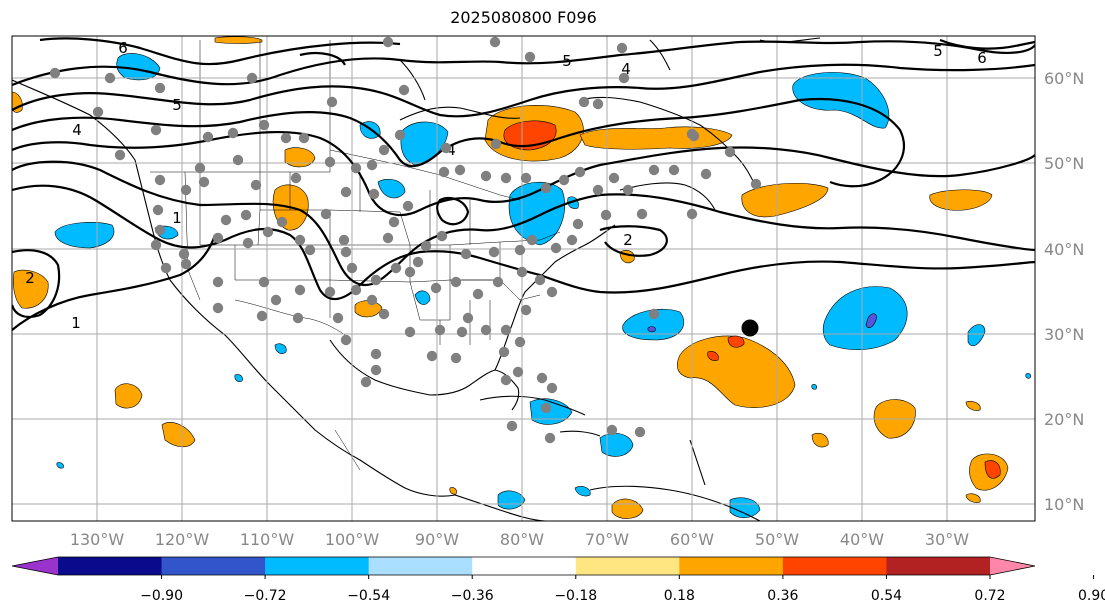 This screenshot has width=1105, height=615. I want to click on lon-label: 130°W, so click(97, 539).